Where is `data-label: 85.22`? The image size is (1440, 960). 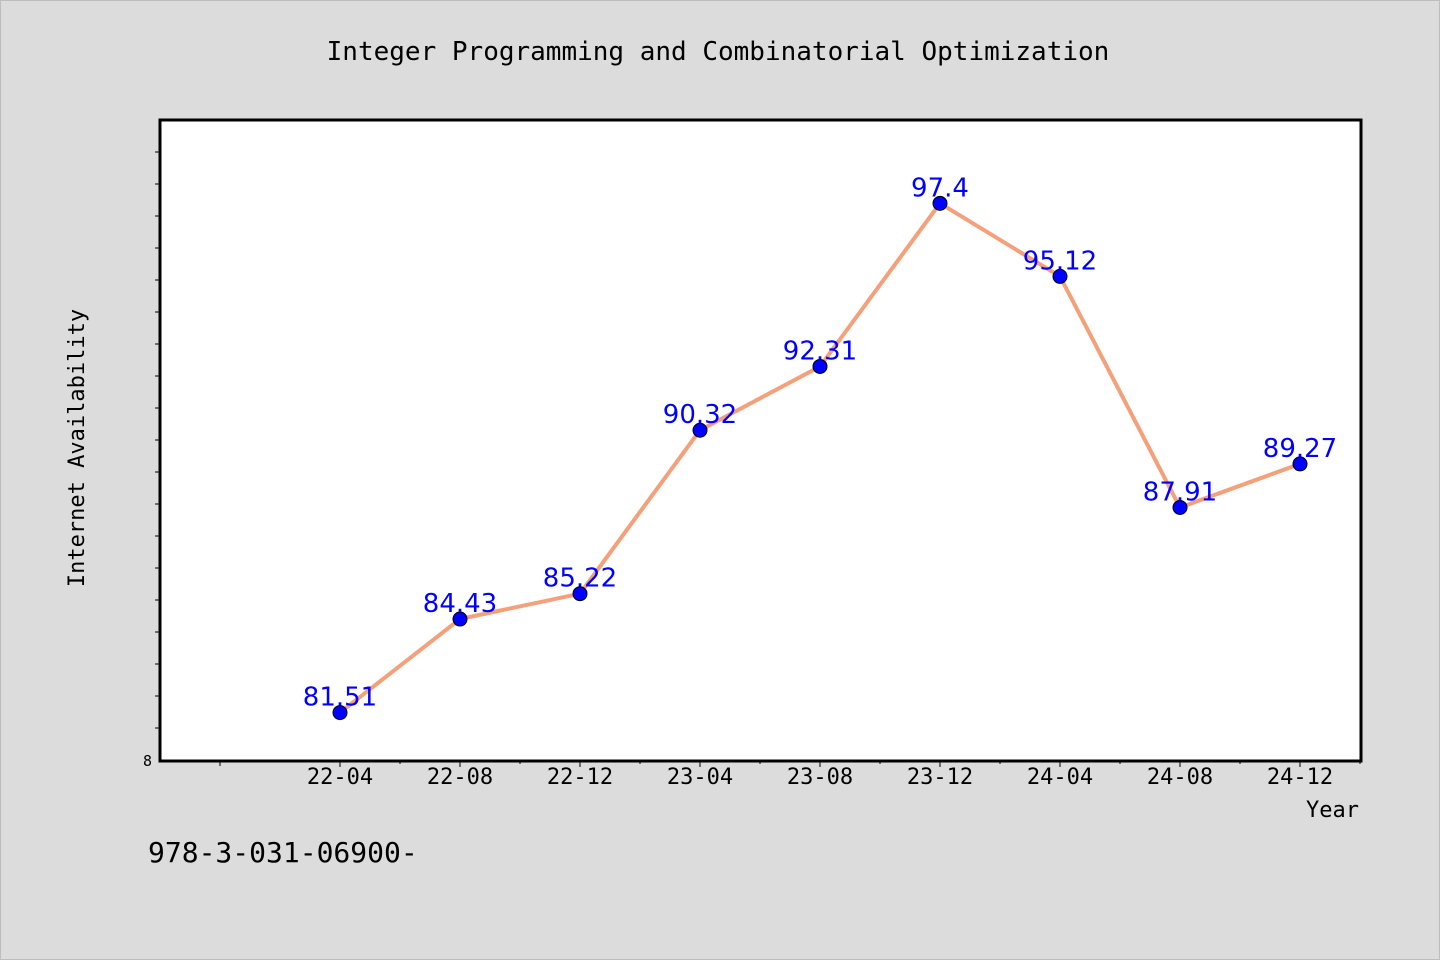 data-label: 85.22 is located at coordinates (580, 579).